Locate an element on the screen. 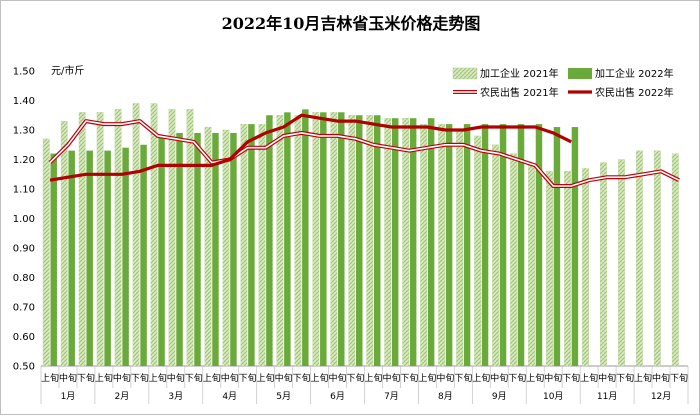 This screenshot has width=700, height=416. y-tick-label: 0.90 is located at coordinates (24, 249).